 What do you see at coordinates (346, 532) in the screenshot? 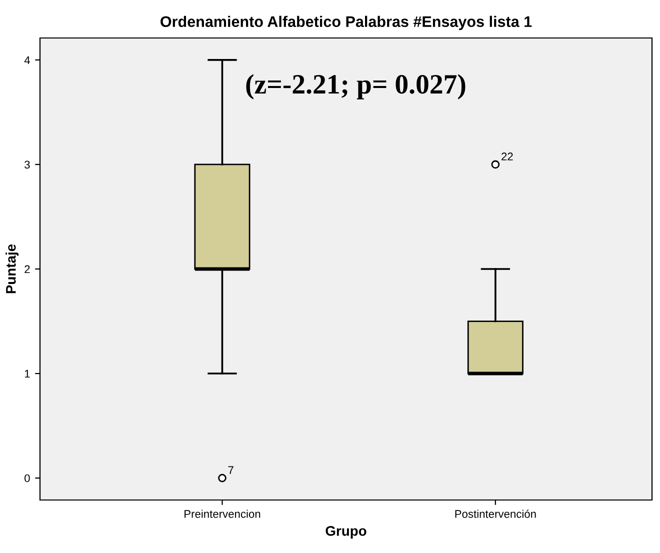
I see `x-axis-title: Grupo` at bounding box center [346, 532].